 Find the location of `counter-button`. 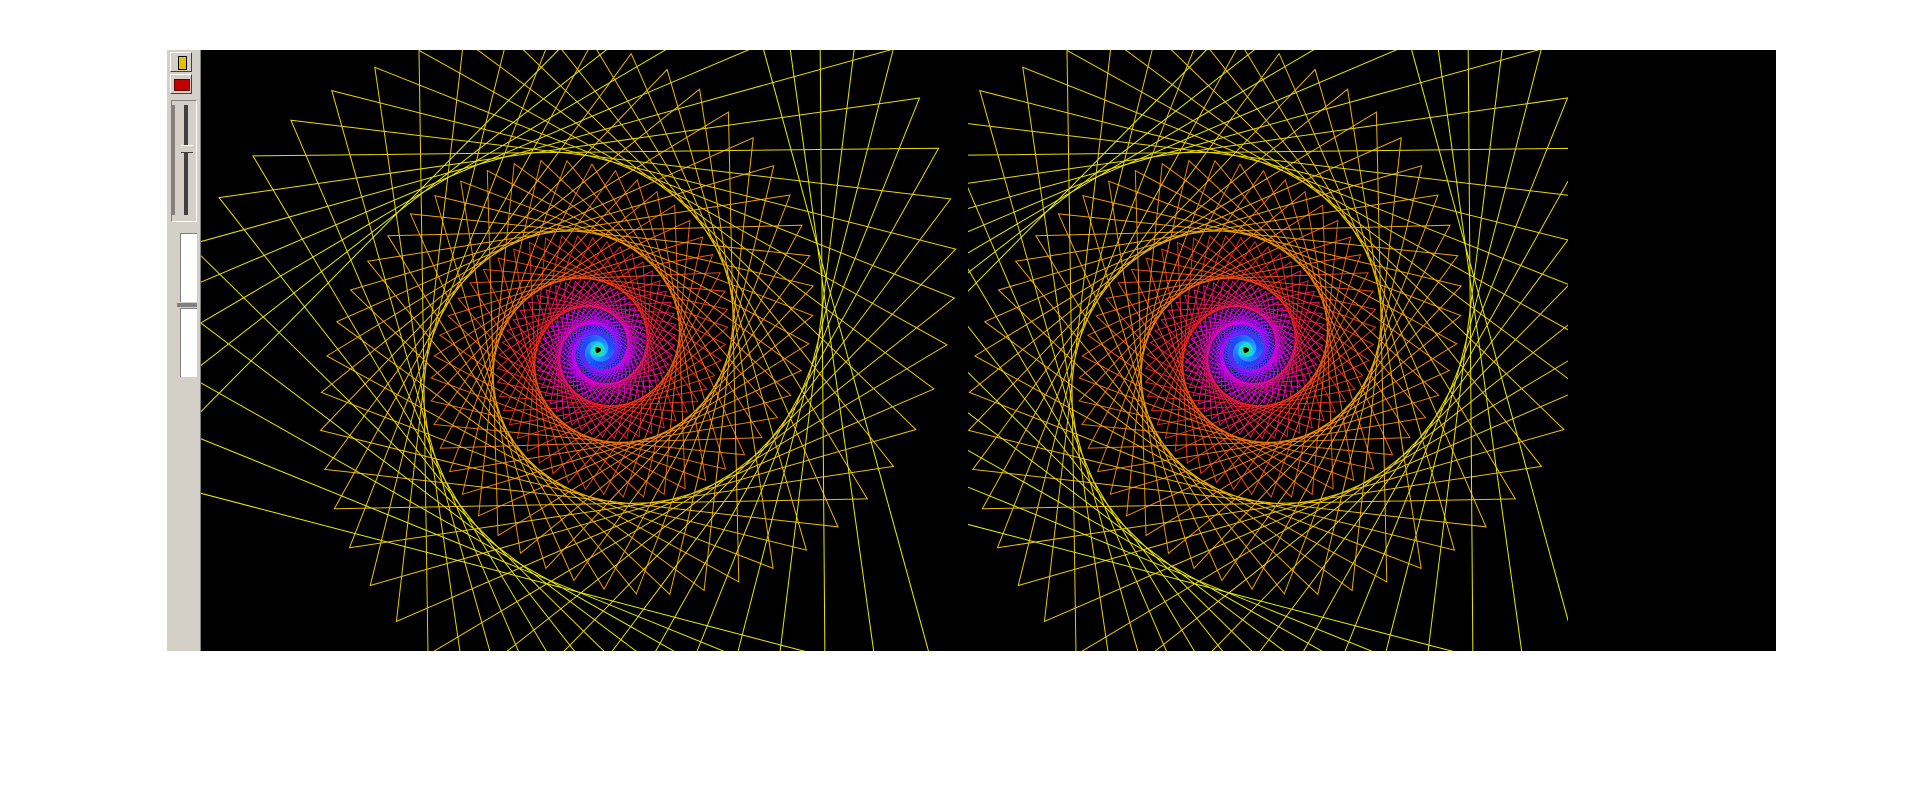

counter-button is located at coordinates (181, 84).